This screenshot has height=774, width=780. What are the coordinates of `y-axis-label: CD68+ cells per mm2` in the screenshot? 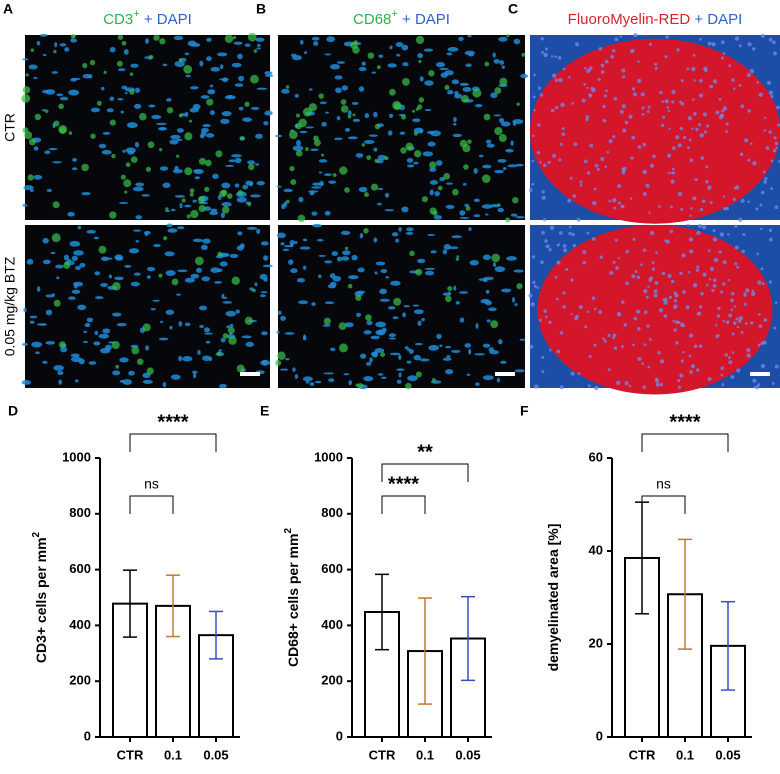 It's located at (292, 597).